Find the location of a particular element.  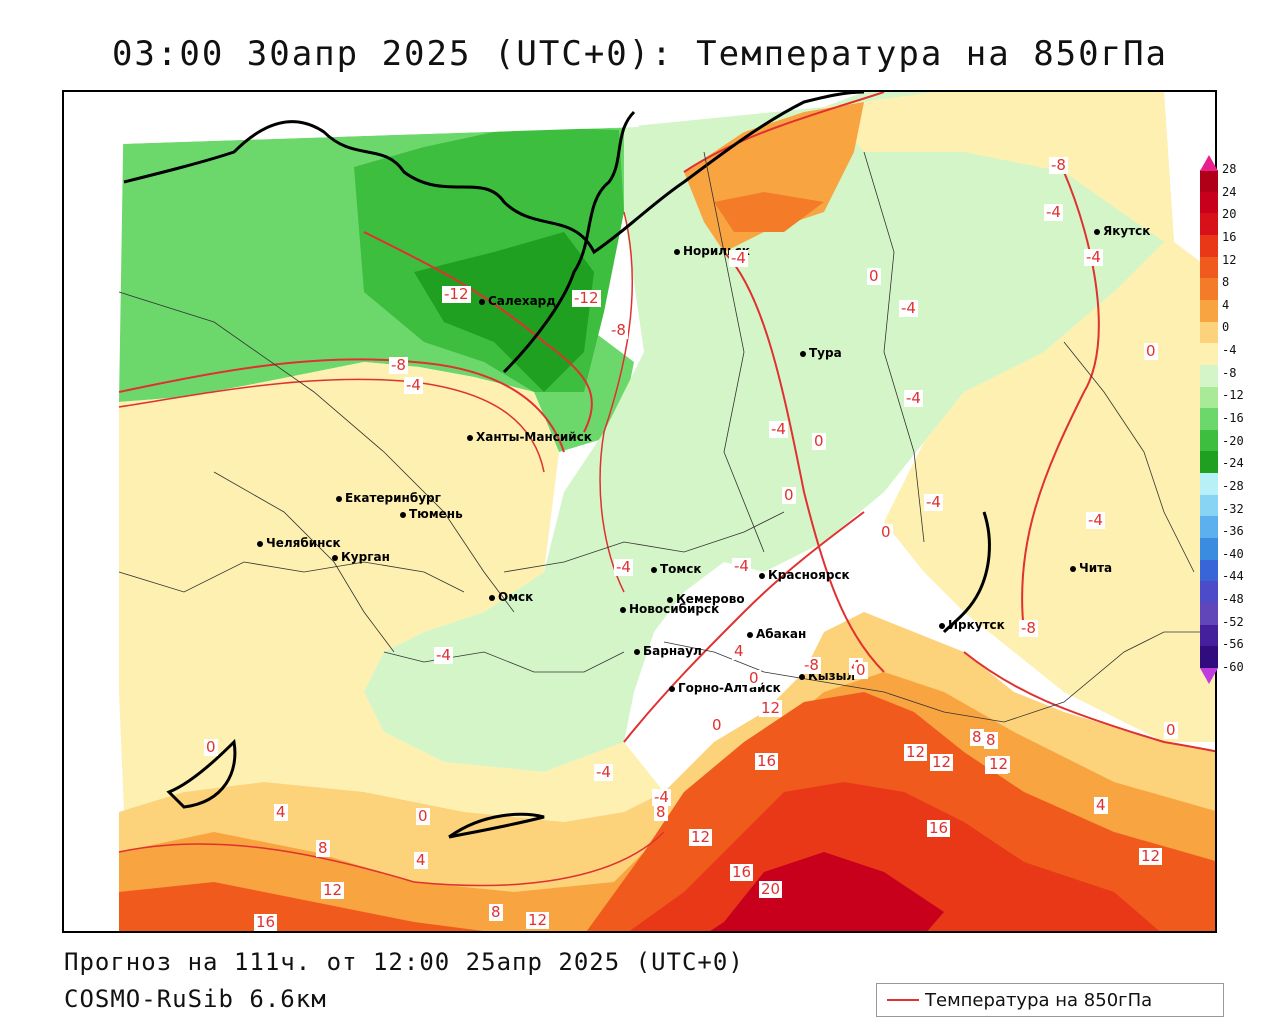

colorbar-tick-label: -24 is located at coordinates (1233, 463).